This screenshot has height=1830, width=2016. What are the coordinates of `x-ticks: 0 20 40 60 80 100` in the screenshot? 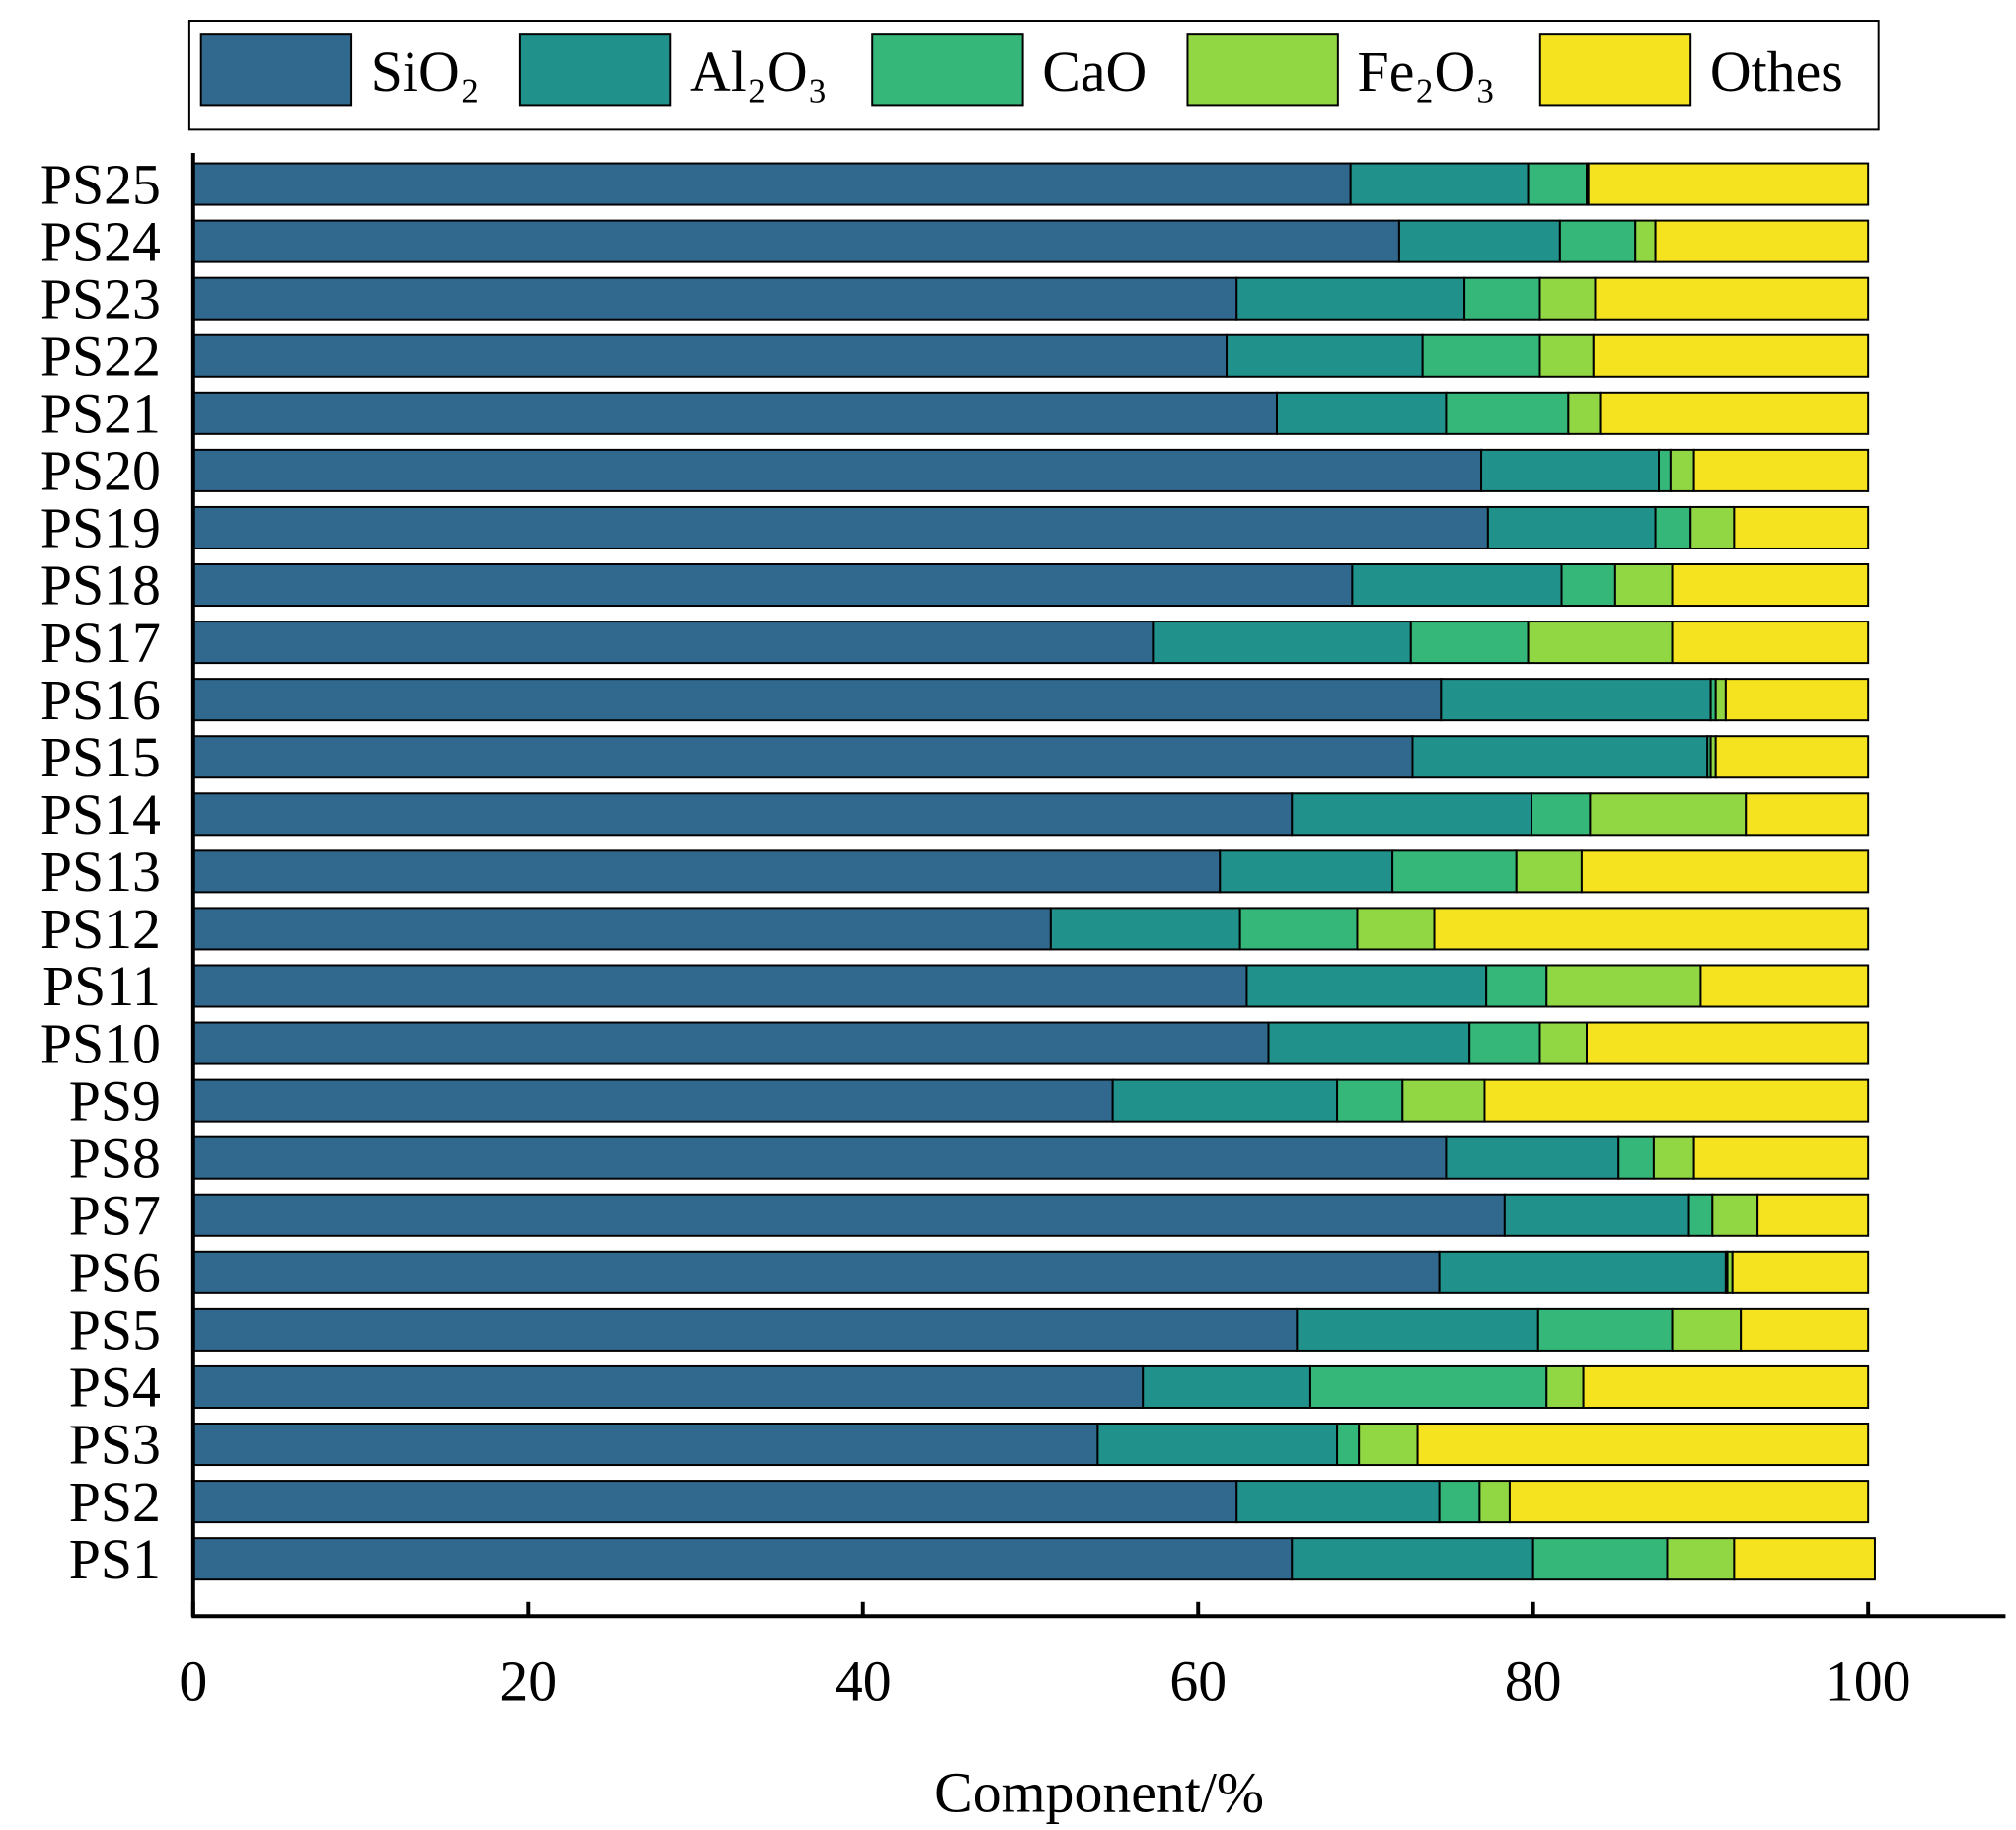 It's located at (1045, 1657).